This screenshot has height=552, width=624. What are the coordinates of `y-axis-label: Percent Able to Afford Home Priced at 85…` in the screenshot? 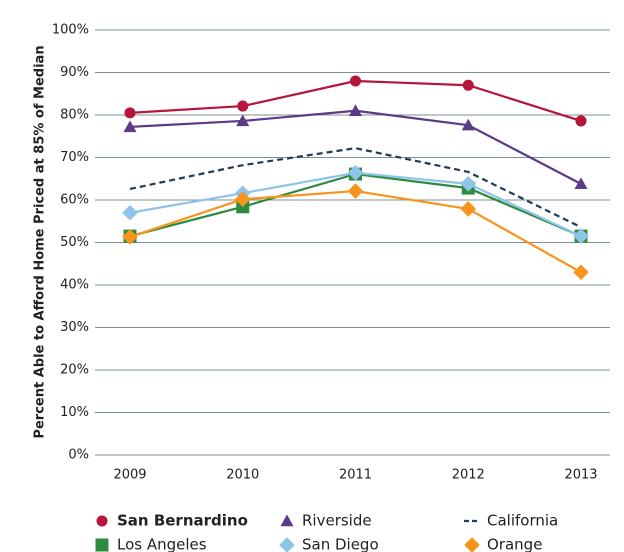 It's located at (40, 241).